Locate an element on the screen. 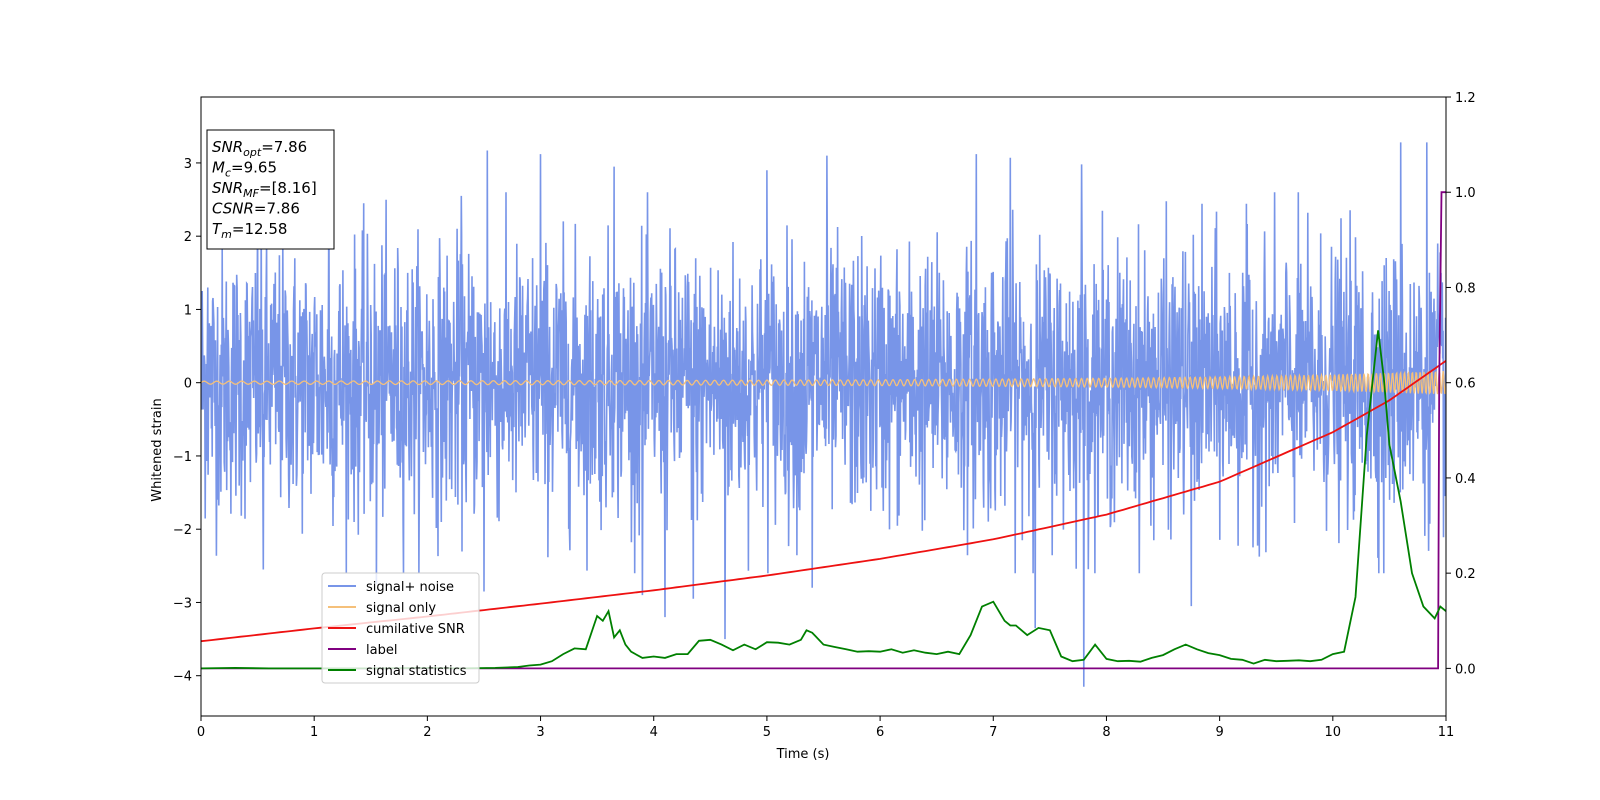 The image size is (1600, 800). x-tick-label: 3 is located at coordinates (540, 732).